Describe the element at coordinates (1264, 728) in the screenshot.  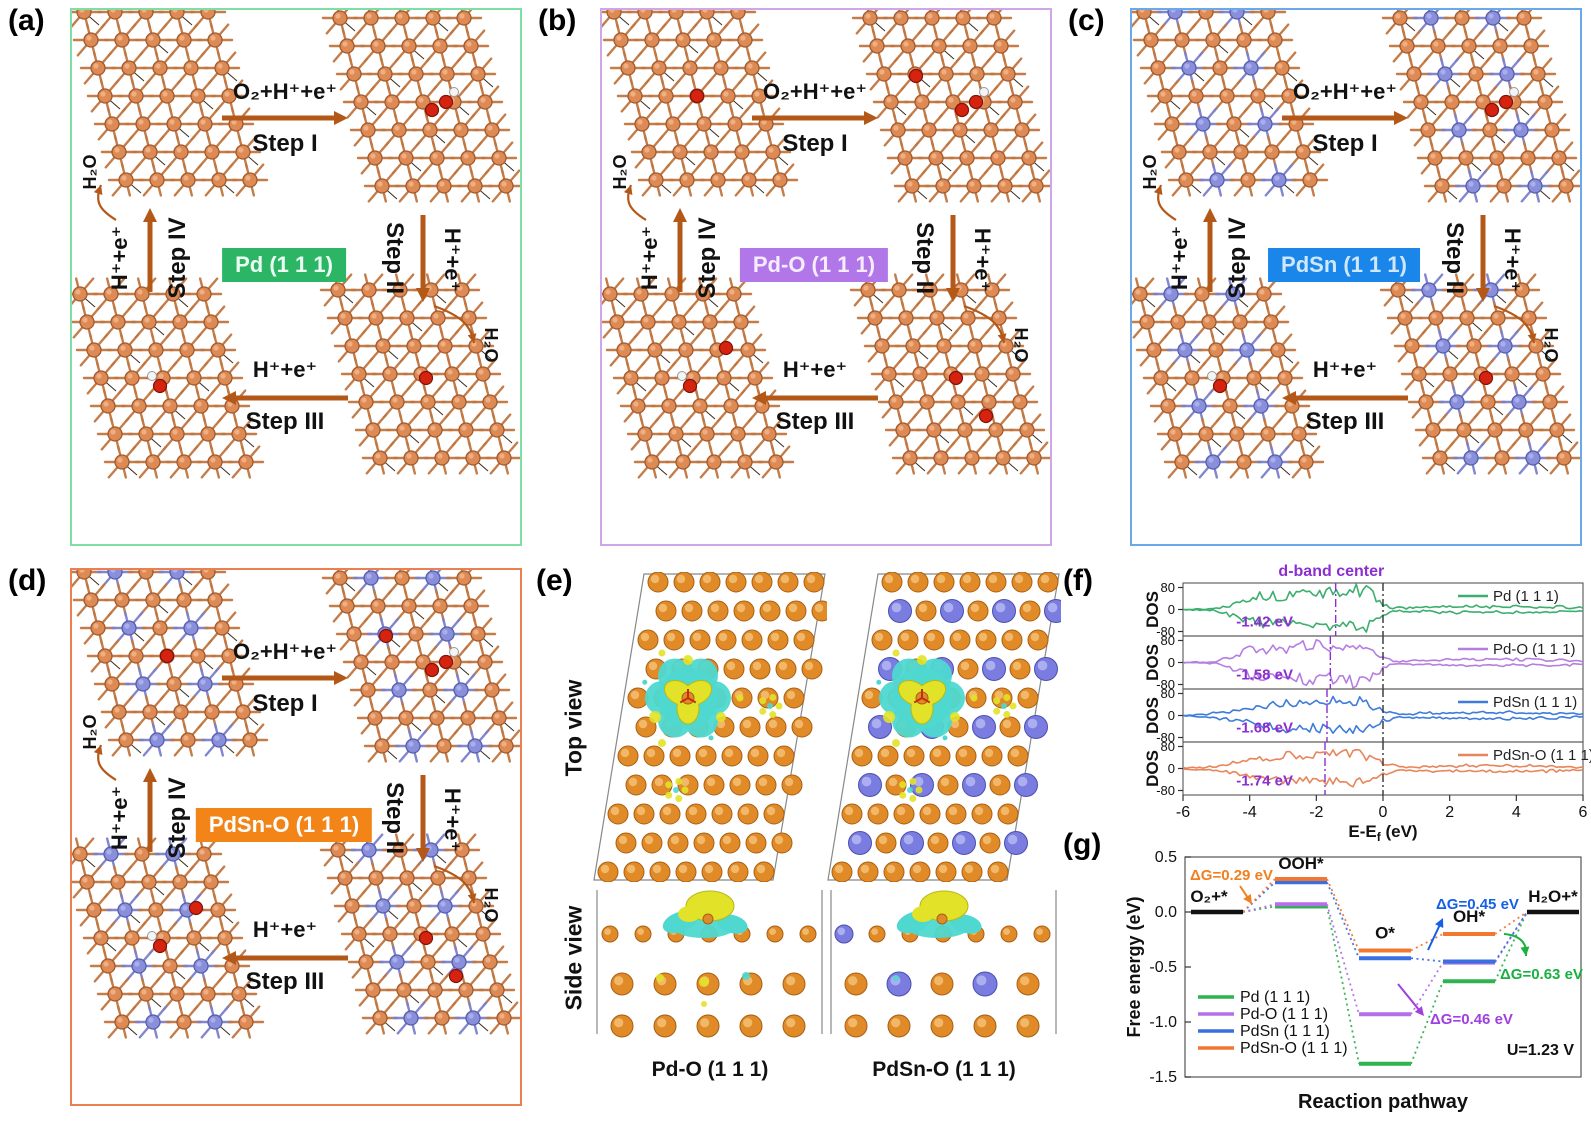
I see `d-band-center-value-3: -1.68 eV` at that location.